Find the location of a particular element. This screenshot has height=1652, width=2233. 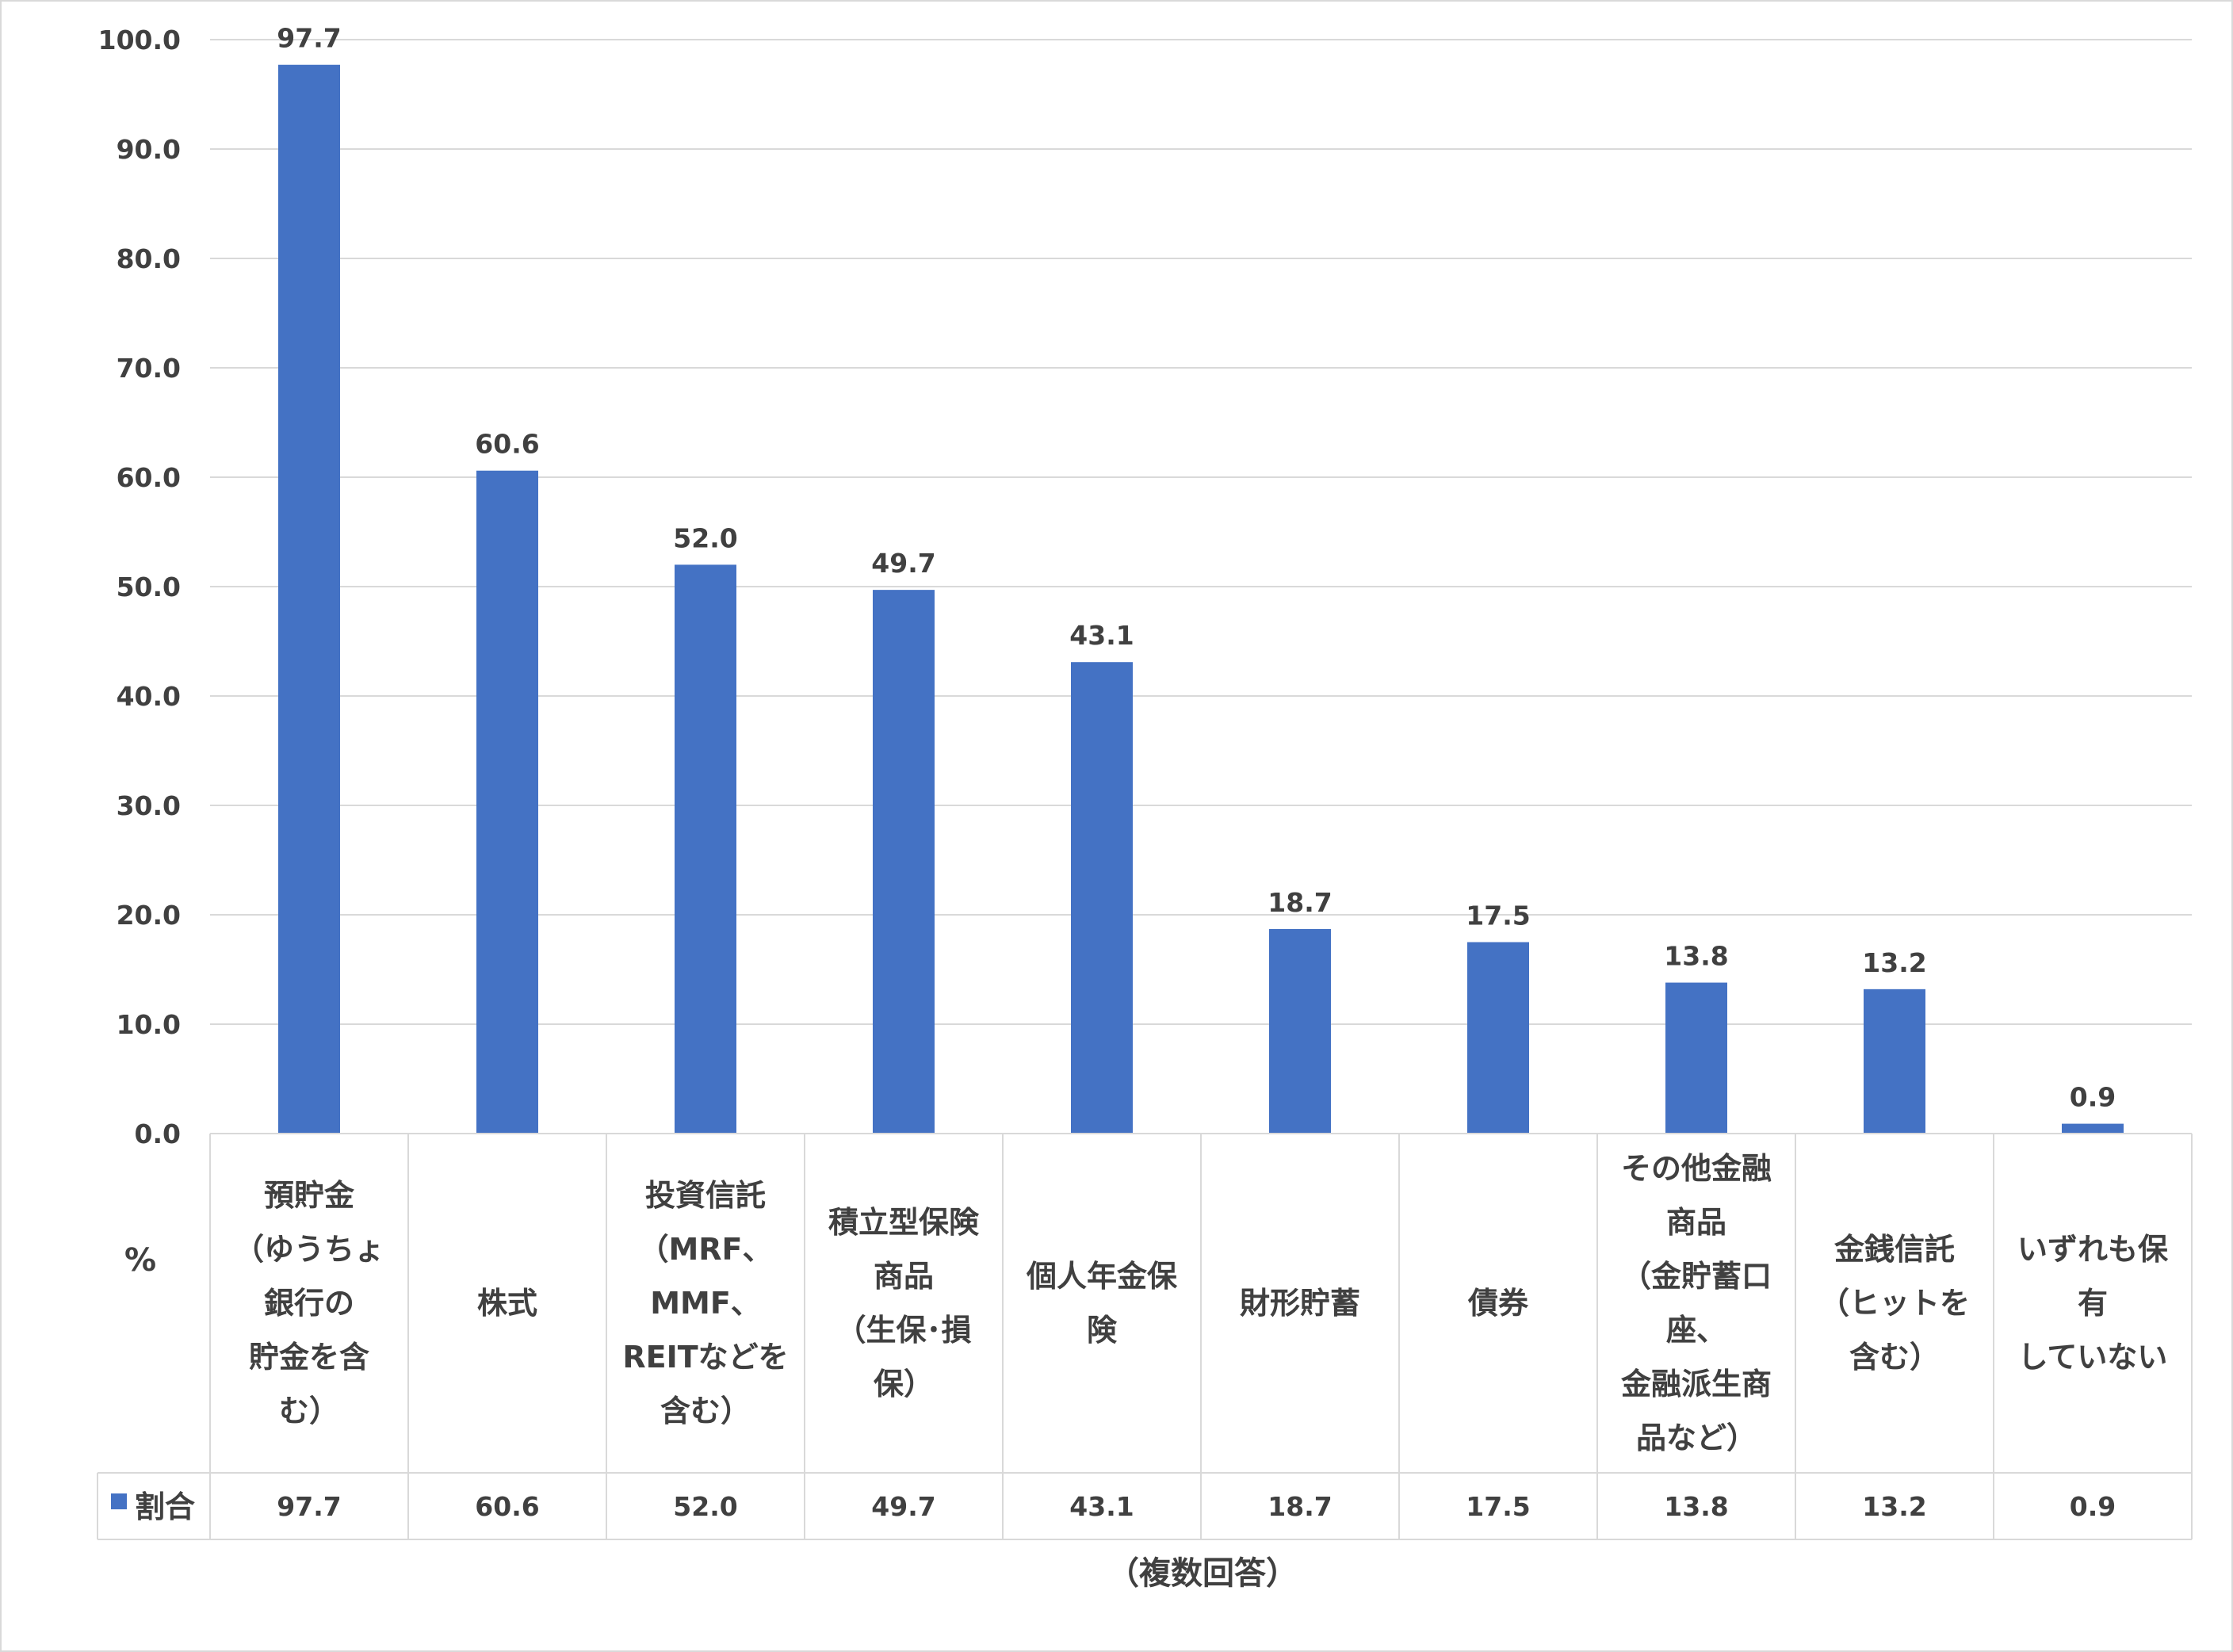

category-label: 金銭信託 is located at coordinates (1894, 1249).